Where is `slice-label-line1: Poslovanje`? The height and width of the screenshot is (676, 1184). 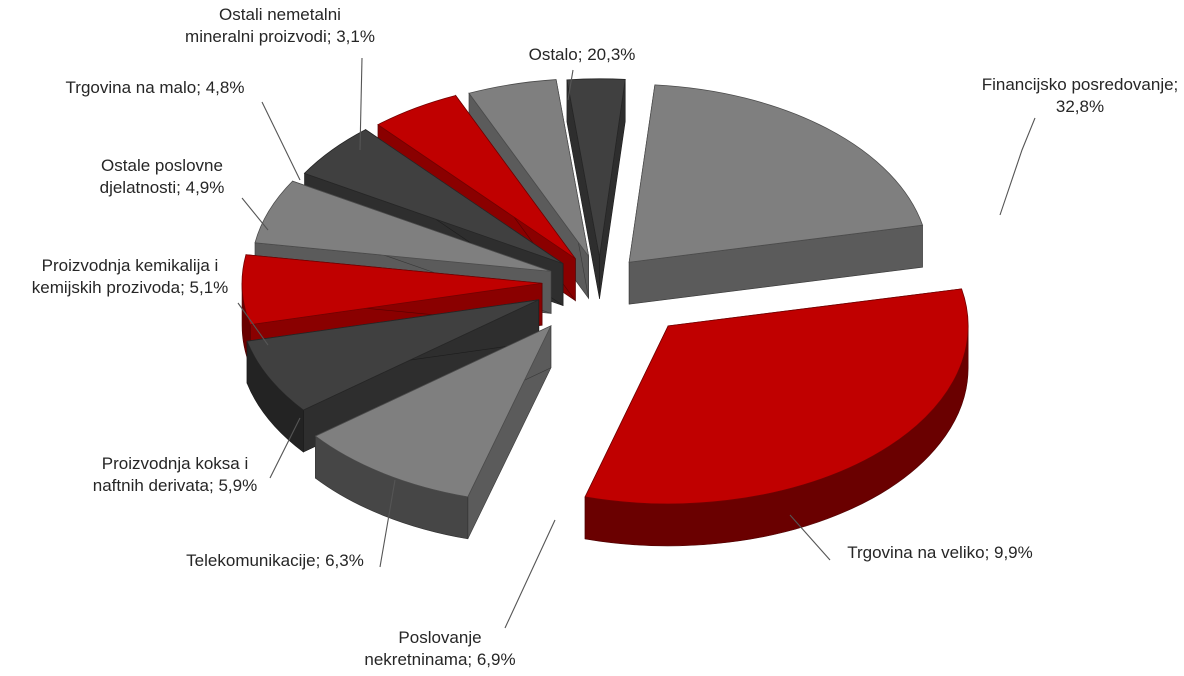
slice-label-line1: Poslovanje is located at coordinates (439, 637).